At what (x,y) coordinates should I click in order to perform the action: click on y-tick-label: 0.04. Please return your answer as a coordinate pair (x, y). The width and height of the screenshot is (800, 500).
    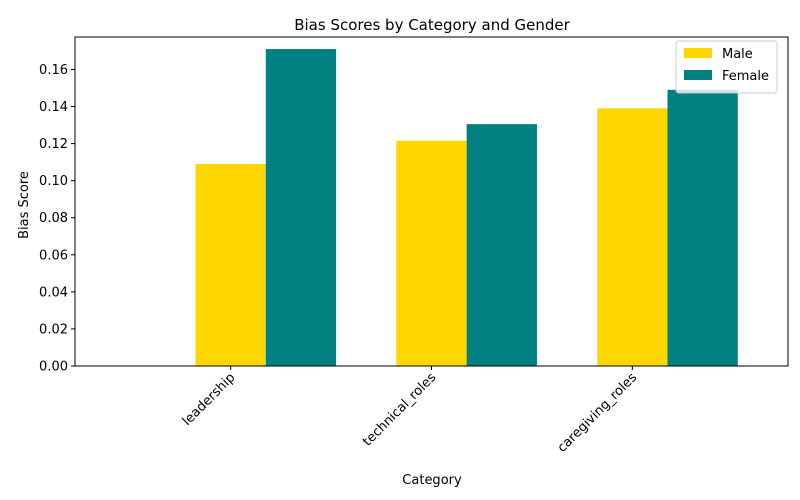
    Looking at the image, I should click on (53, 292).